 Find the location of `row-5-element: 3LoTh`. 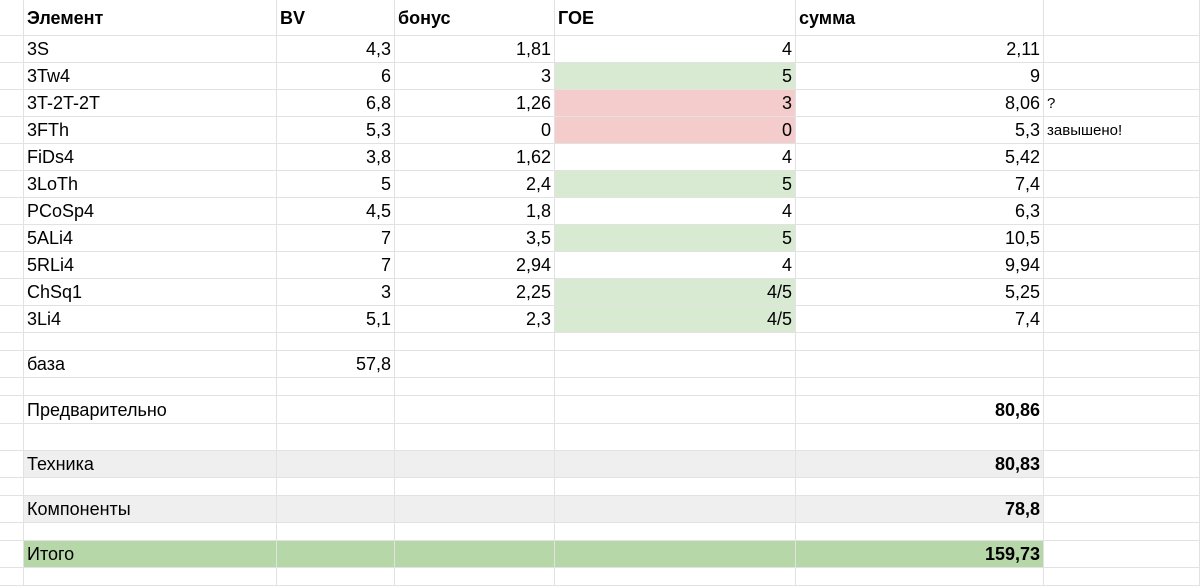

row-5-element: 3LoTh is located at coordinates (150, 184).